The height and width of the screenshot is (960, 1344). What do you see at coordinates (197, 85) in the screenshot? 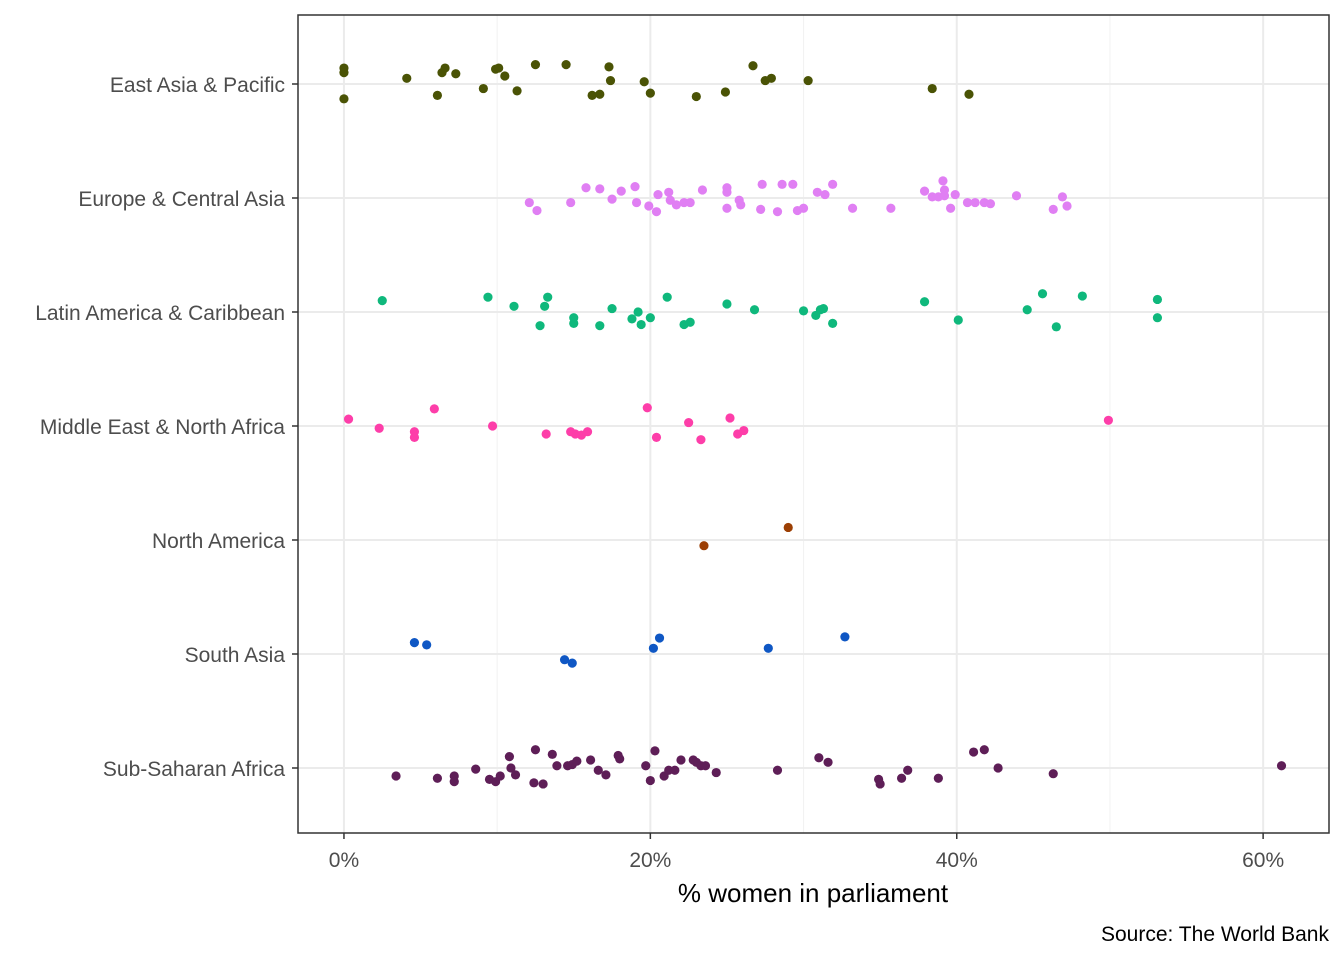
I see `y-tick-label: East Asia & Pacific` at bounding box center [197, 85].